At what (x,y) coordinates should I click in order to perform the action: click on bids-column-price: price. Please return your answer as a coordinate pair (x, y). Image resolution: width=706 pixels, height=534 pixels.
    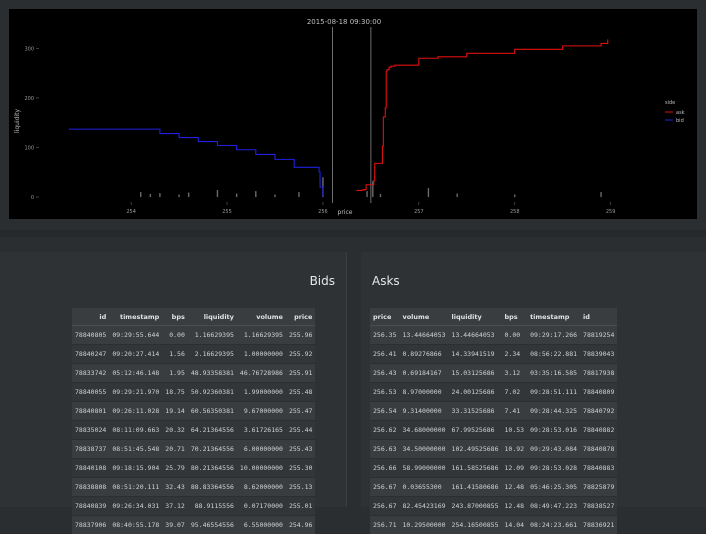
    Looking at the image, I should click on (300, 317).